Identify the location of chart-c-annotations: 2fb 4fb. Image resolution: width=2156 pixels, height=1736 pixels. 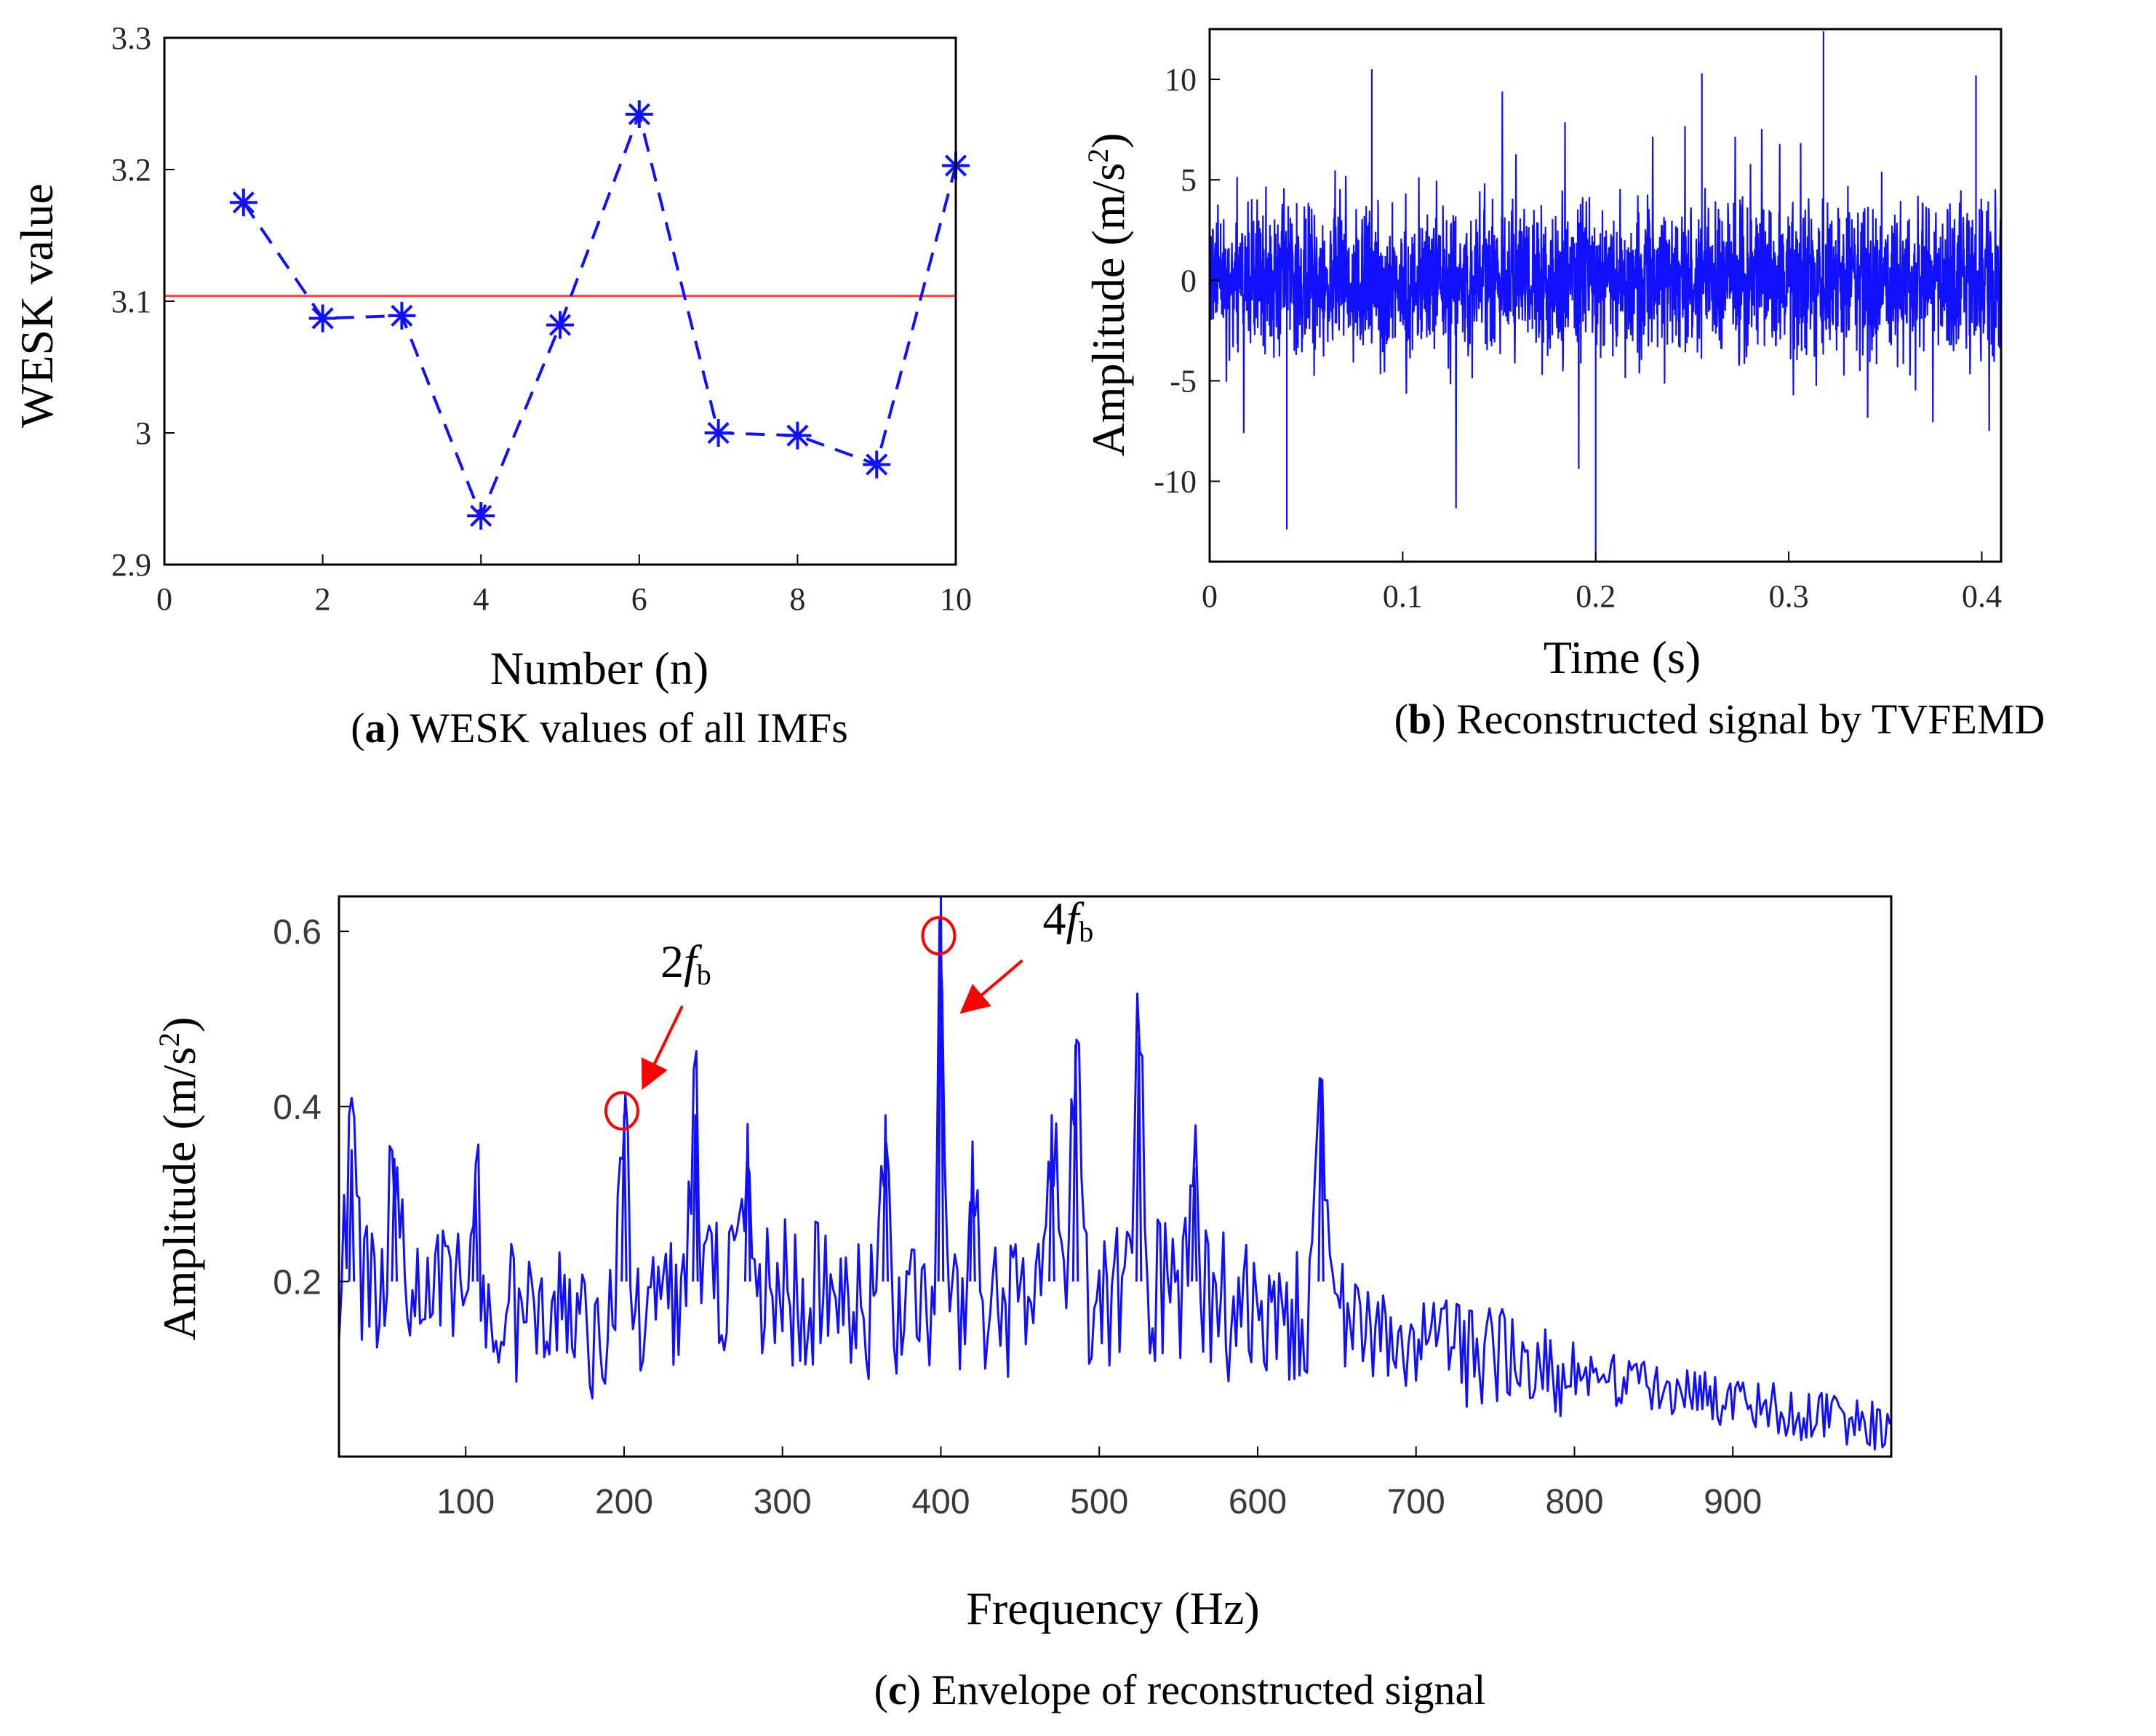
(848, 1012).